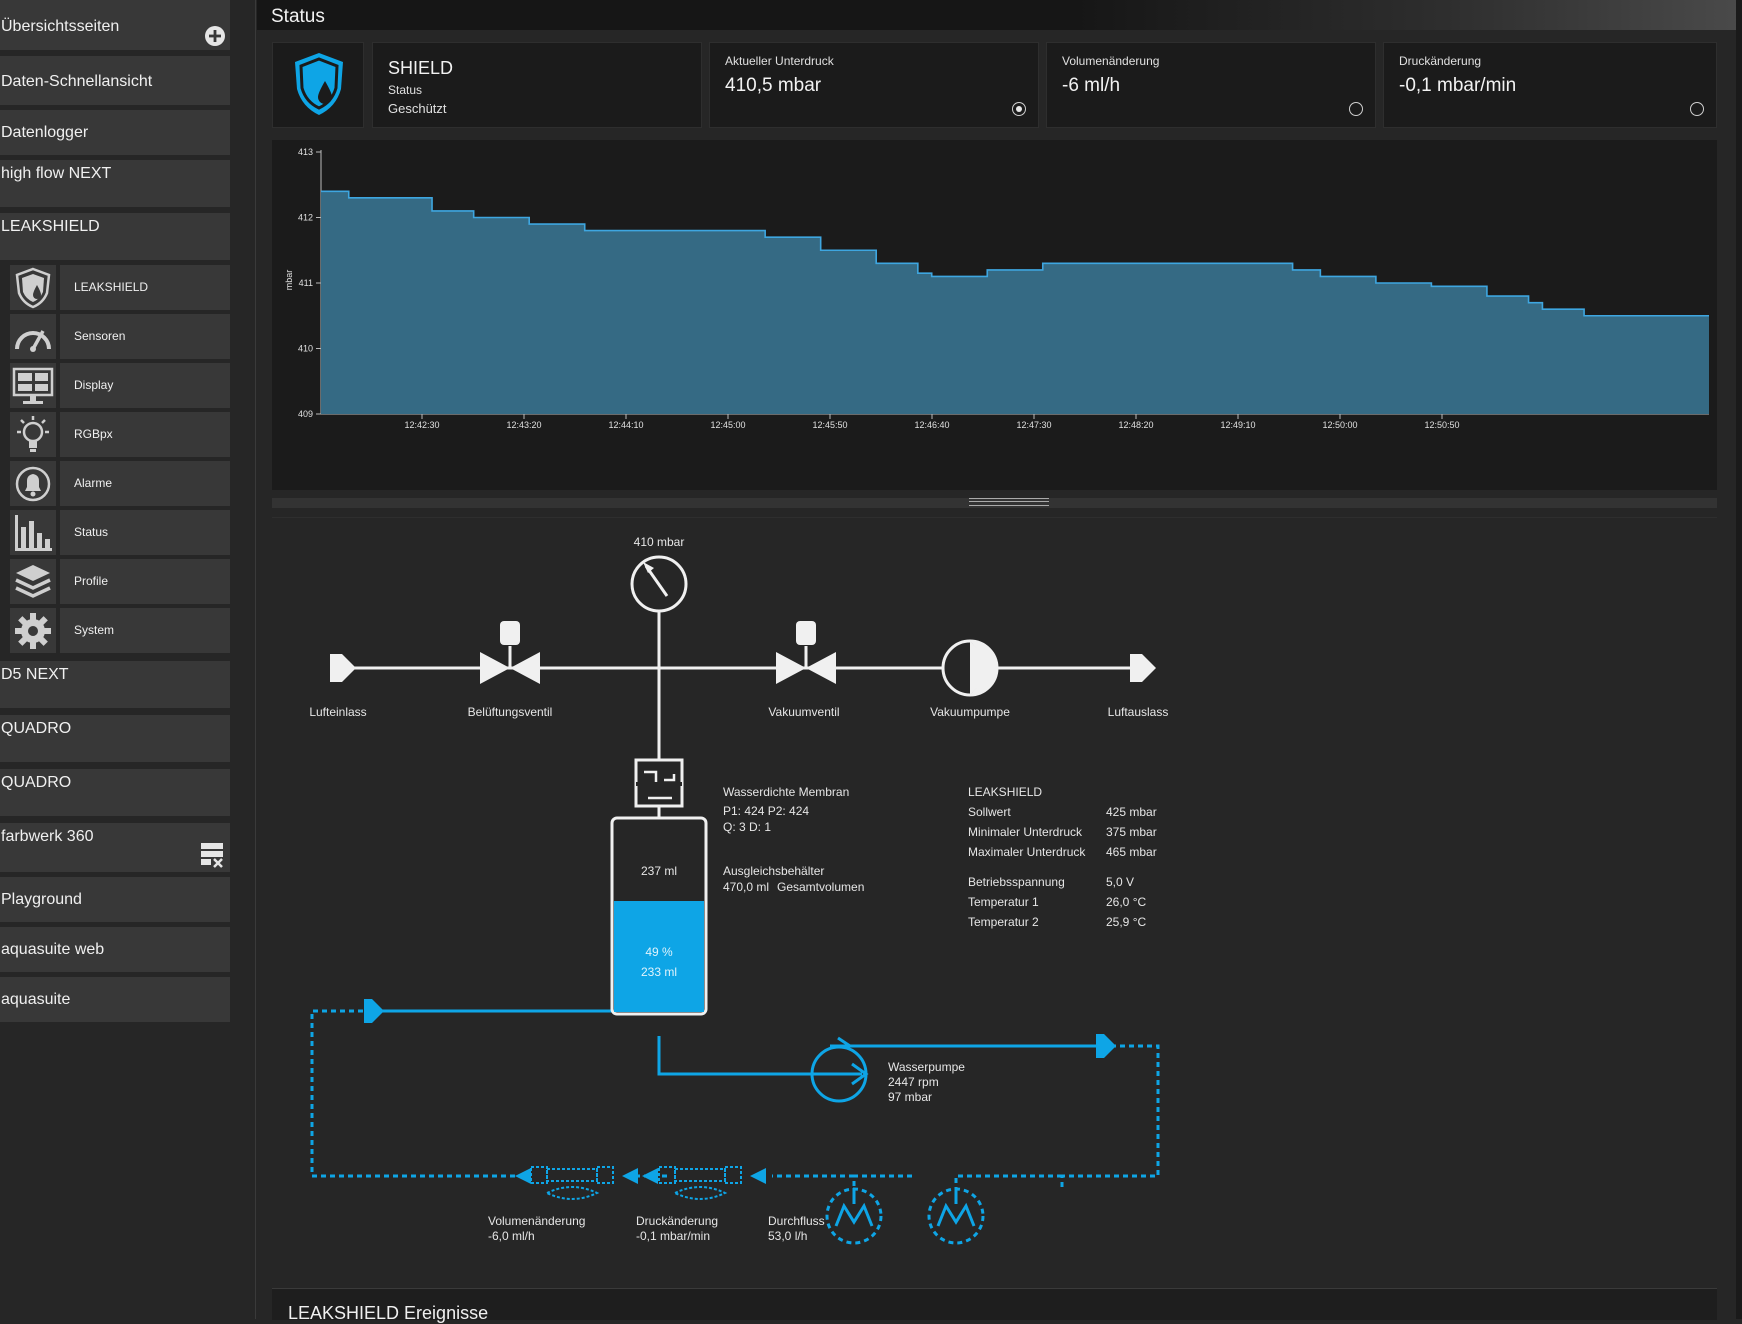 The width and height of the screenshot is (1742, 1324). Describe the element at coordinates (1033, 425) in the screenshot. I see `chart-x-tick-label: 12:47:30` at that location.